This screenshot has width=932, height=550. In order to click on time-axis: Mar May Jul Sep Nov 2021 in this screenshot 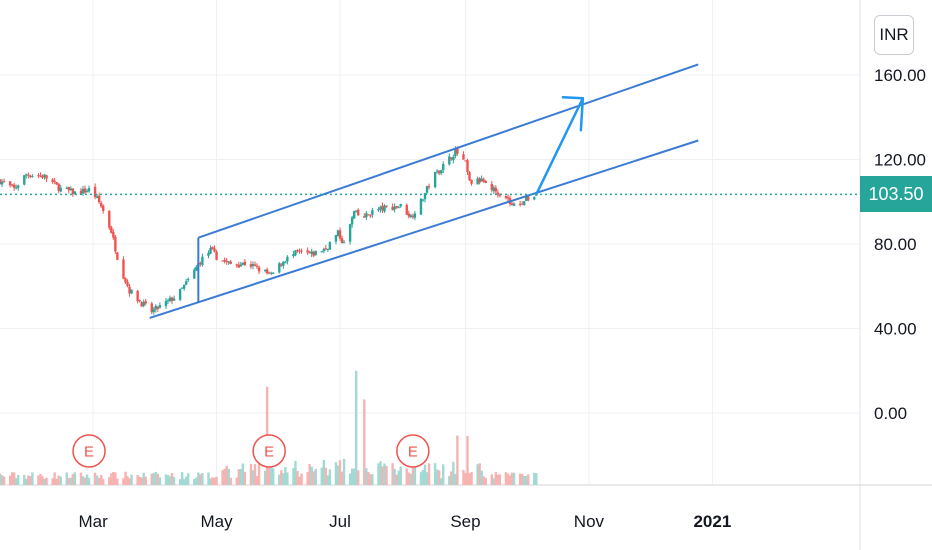, I will do `click(404, 521)`.